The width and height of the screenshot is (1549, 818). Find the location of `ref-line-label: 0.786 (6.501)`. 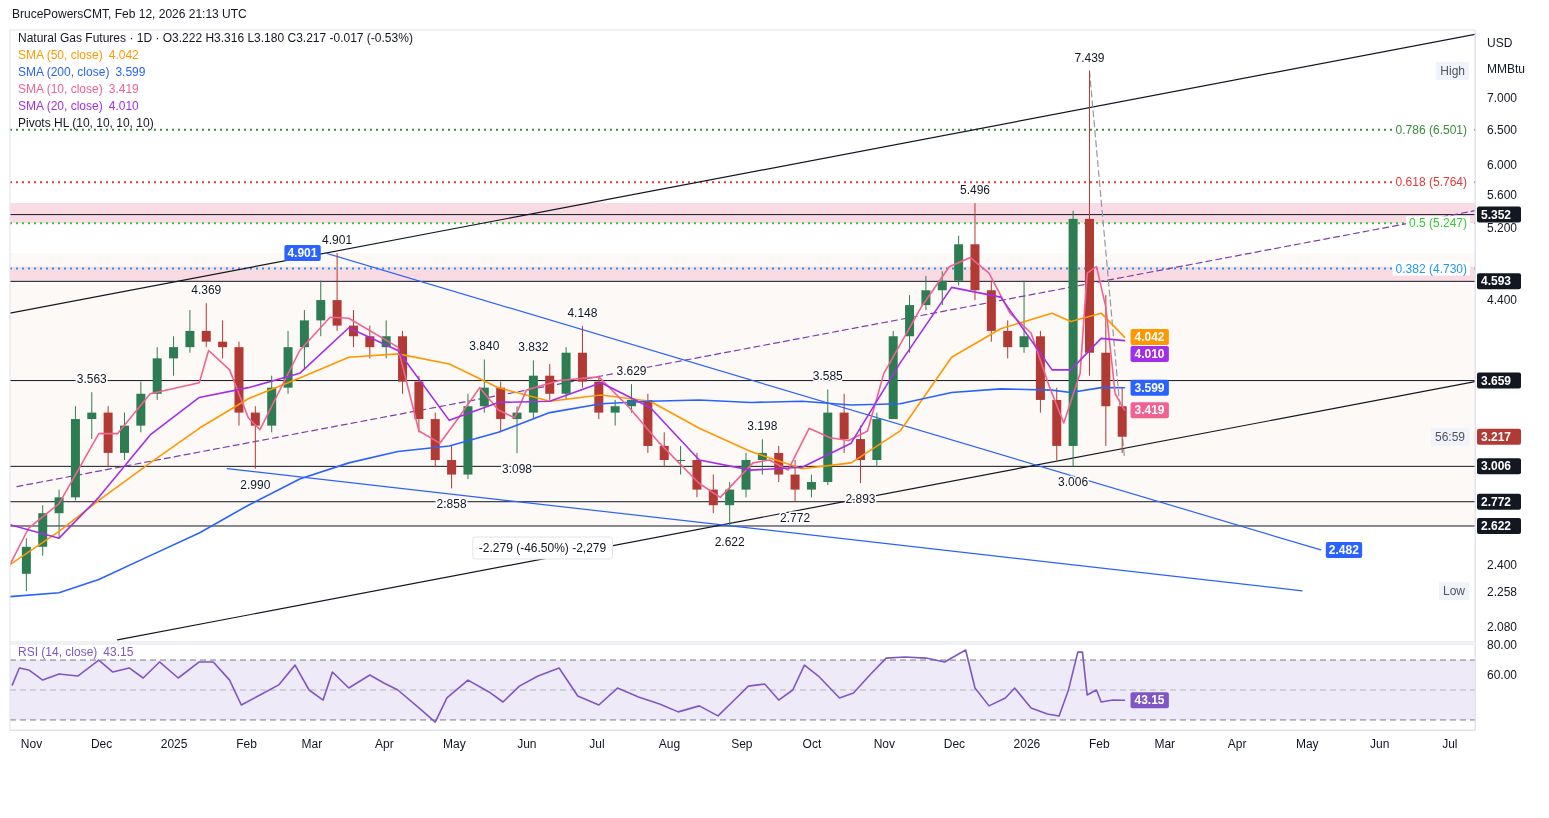

ref-line-label: 0.786 (6.501) is located at coordinates (1431, 129).